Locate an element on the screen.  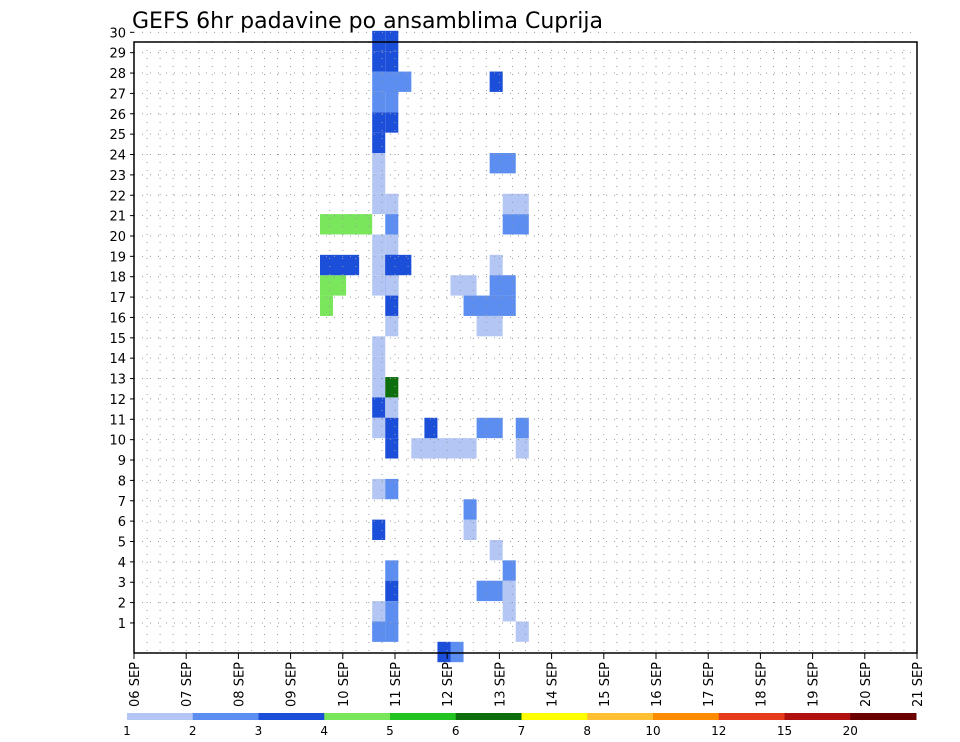
y-tick-label: 20 is located at coordinates (117, 237).